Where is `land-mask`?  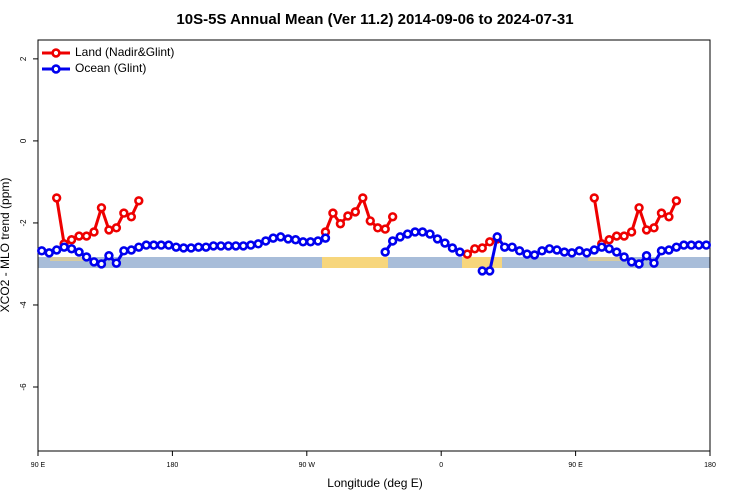 land-mask is located at coordinates (374, 262).